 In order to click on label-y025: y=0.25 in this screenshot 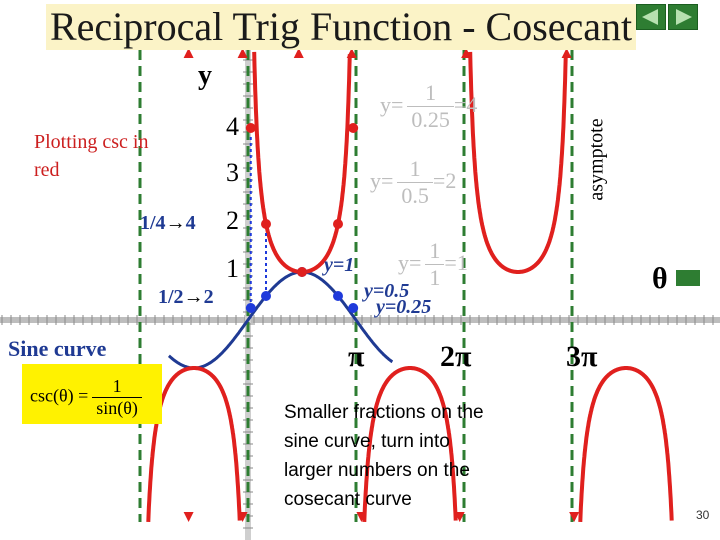, I will do `click(404, 307)`.